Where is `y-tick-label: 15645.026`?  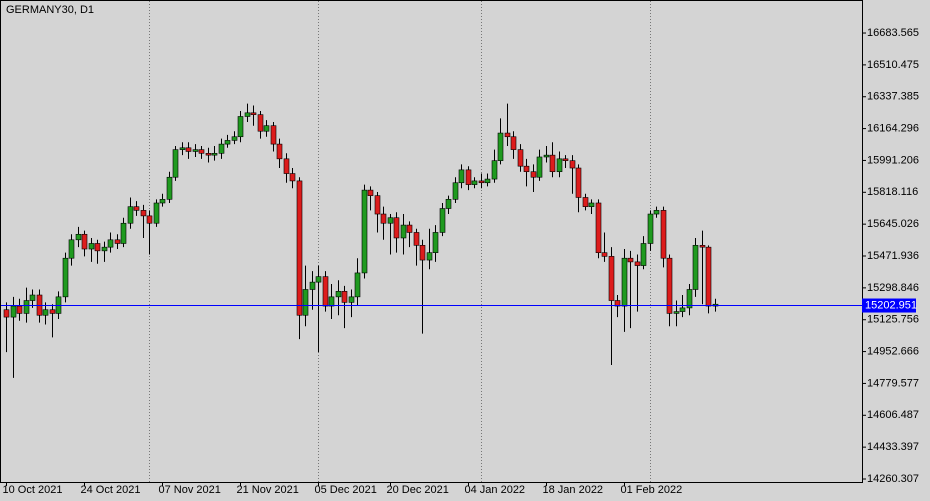 y-tick-label: 15645.026 is located at coordinates (893, 224).